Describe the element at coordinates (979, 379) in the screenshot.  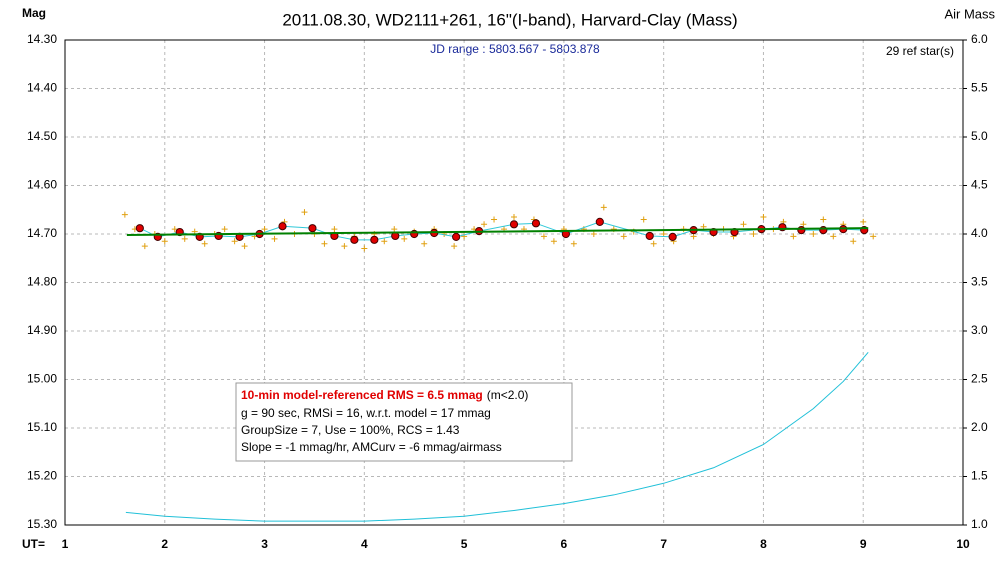
I see `y2-tick-label: 2.5` at that location.